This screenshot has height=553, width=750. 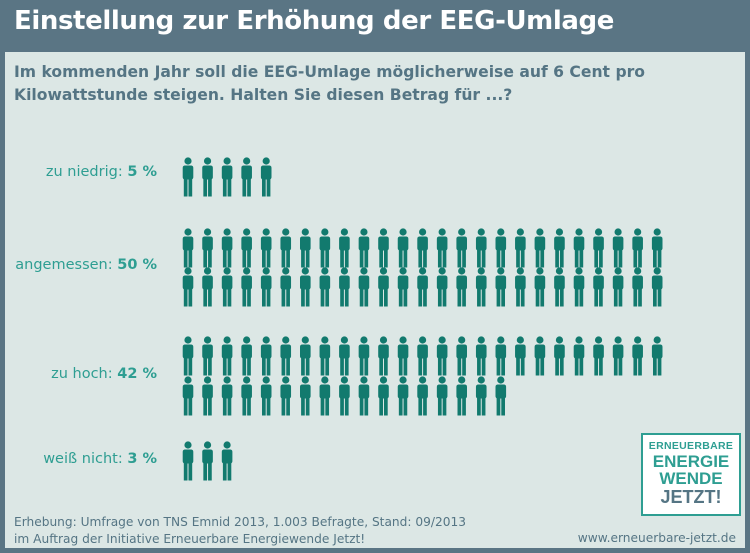 What do you see at coordinates (691, 446) in the screenshot?
I see `logo-line-1: ERNEUERBARE` at bounding box center [691, 446].